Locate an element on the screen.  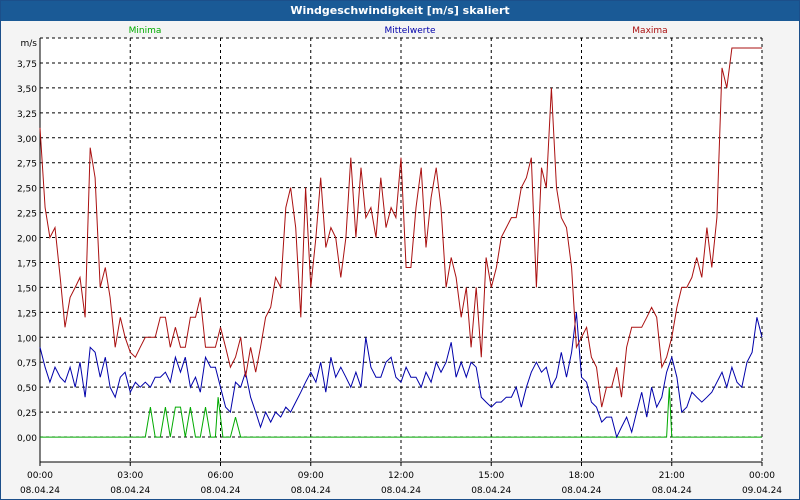
y-tick-label: 0,75 is located at coordinates (27, 364).